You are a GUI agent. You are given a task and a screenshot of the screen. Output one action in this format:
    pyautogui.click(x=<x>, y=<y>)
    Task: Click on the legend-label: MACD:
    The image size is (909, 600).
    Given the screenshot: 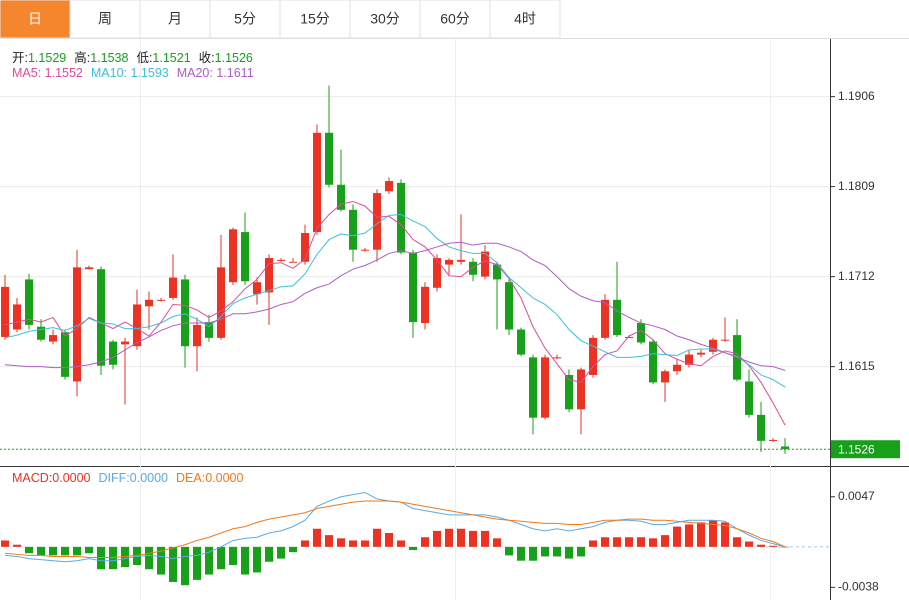 What is the action you would take?
    pyautogui.click(x=32, y=478)
    